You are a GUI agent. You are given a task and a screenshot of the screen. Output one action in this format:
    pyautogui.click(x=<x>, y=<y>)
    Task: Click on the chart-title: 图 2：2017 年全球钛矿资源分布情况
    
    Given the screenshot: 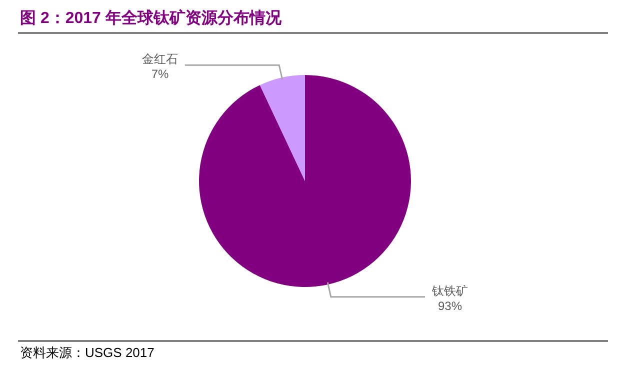 What is the action you would take?
    pyautogui.click(x=151, y=18)
    